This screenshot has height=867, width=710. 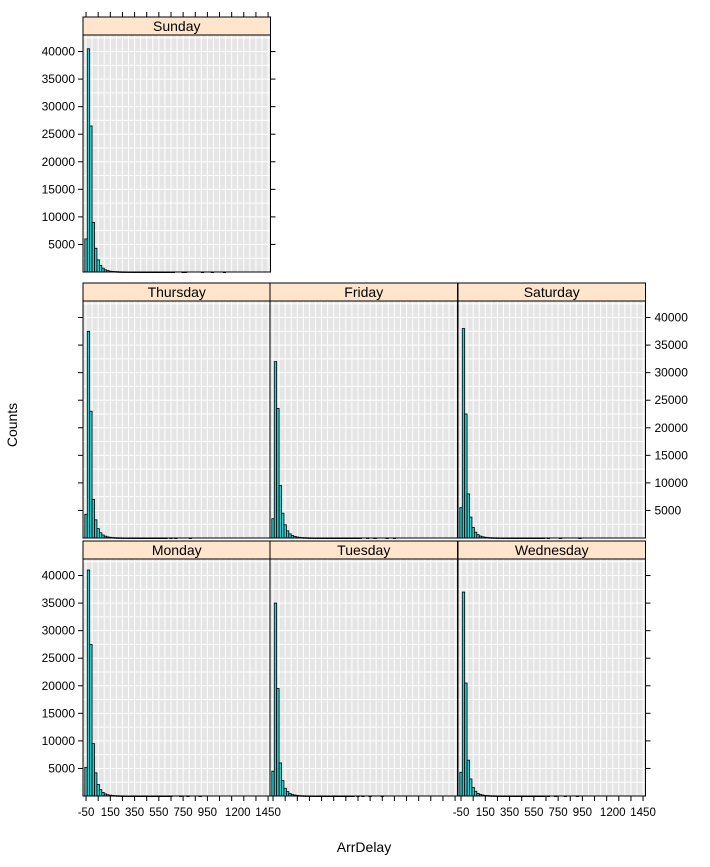 I want to click on strip-label: Monday, so click(x=177, y=550).